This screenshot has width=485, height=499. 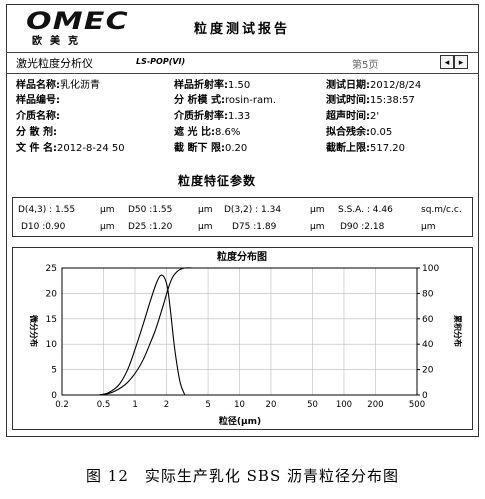 What do you see at coordinates (77, 21) in the screenshot?
I see `logo-text: OMEC` at bounding box center [77, 21].